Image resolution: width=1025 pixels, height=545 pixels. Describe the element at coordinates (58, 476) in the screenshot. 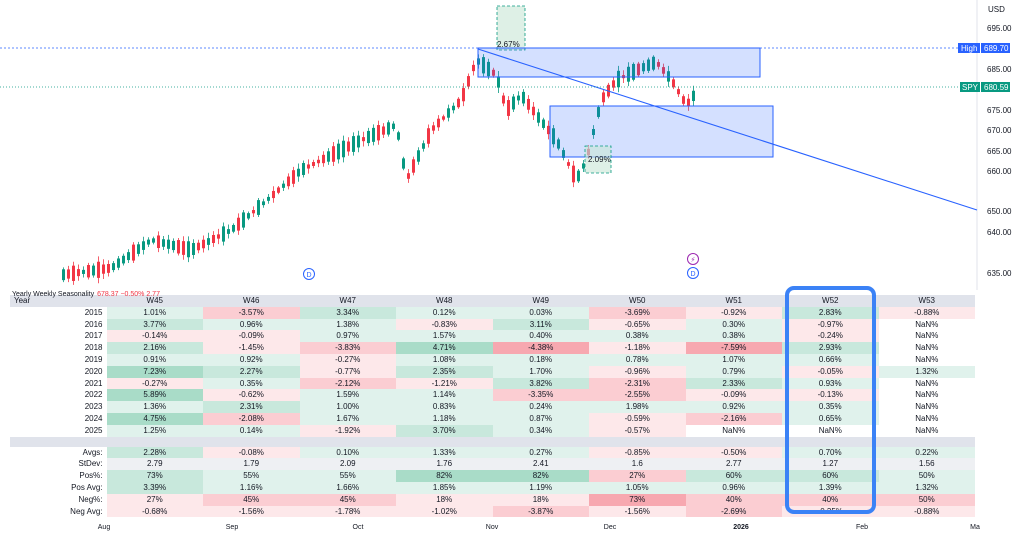

I see `row-label: Pos%:` at that location.